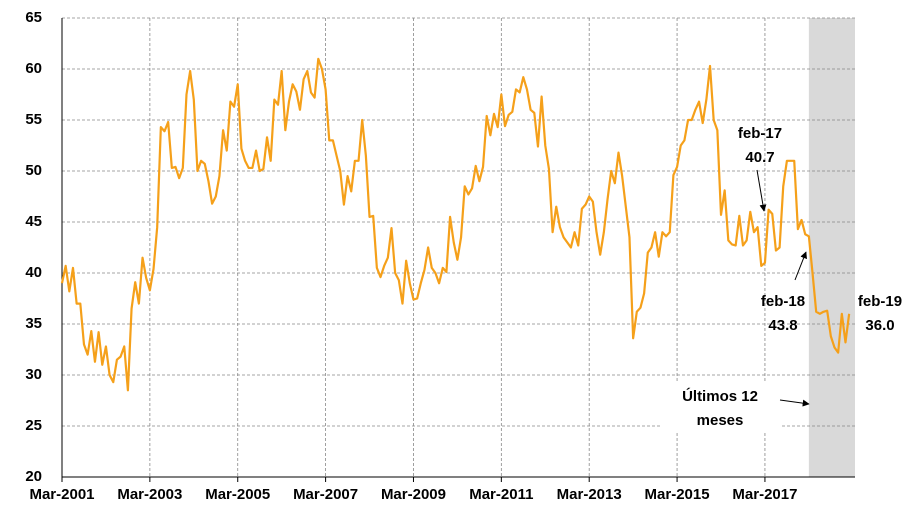 This screenshot has width=908, height=510. Describe the element at coordinates (720, 420) in the screenshot. I see `annotation-value: meses` at that location.